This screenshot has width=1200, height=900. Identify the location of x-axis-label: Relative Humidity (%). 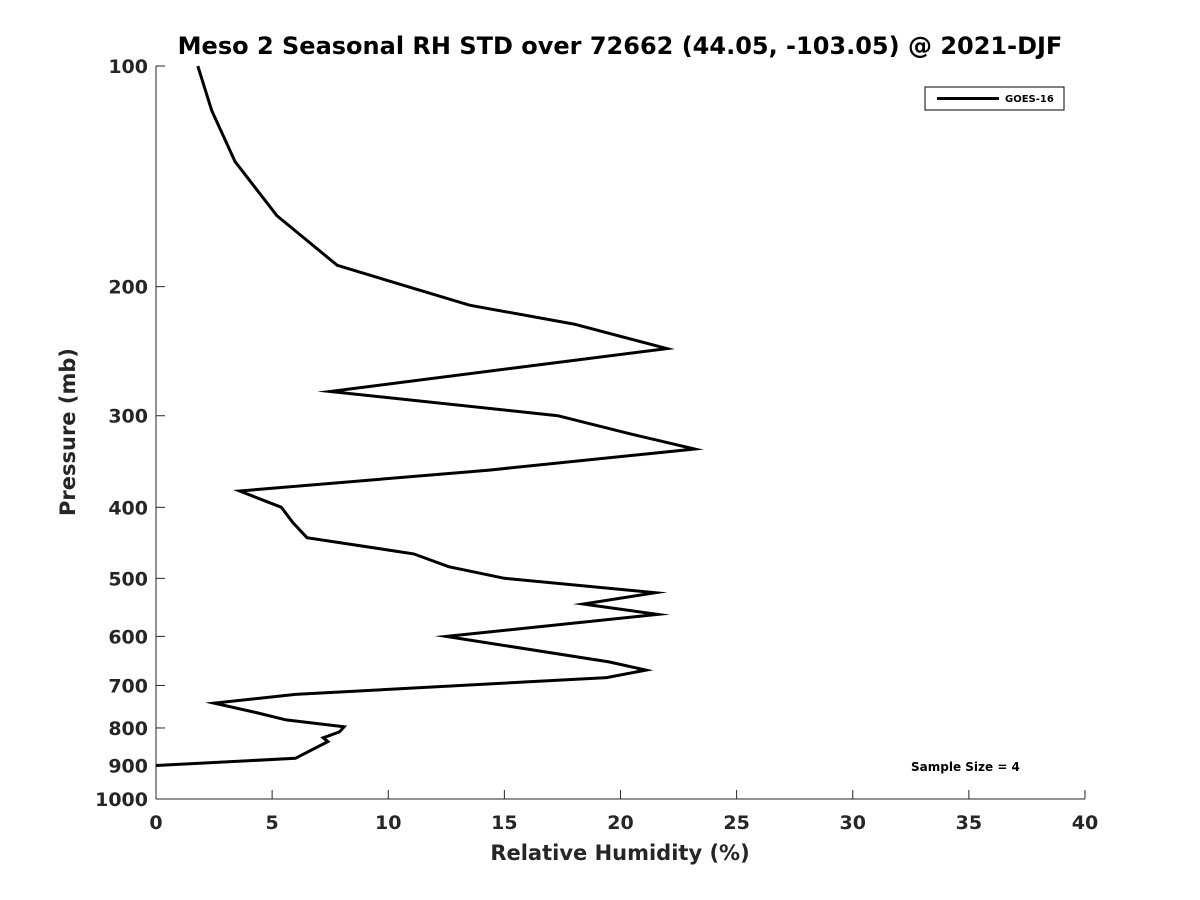
(619, 853).